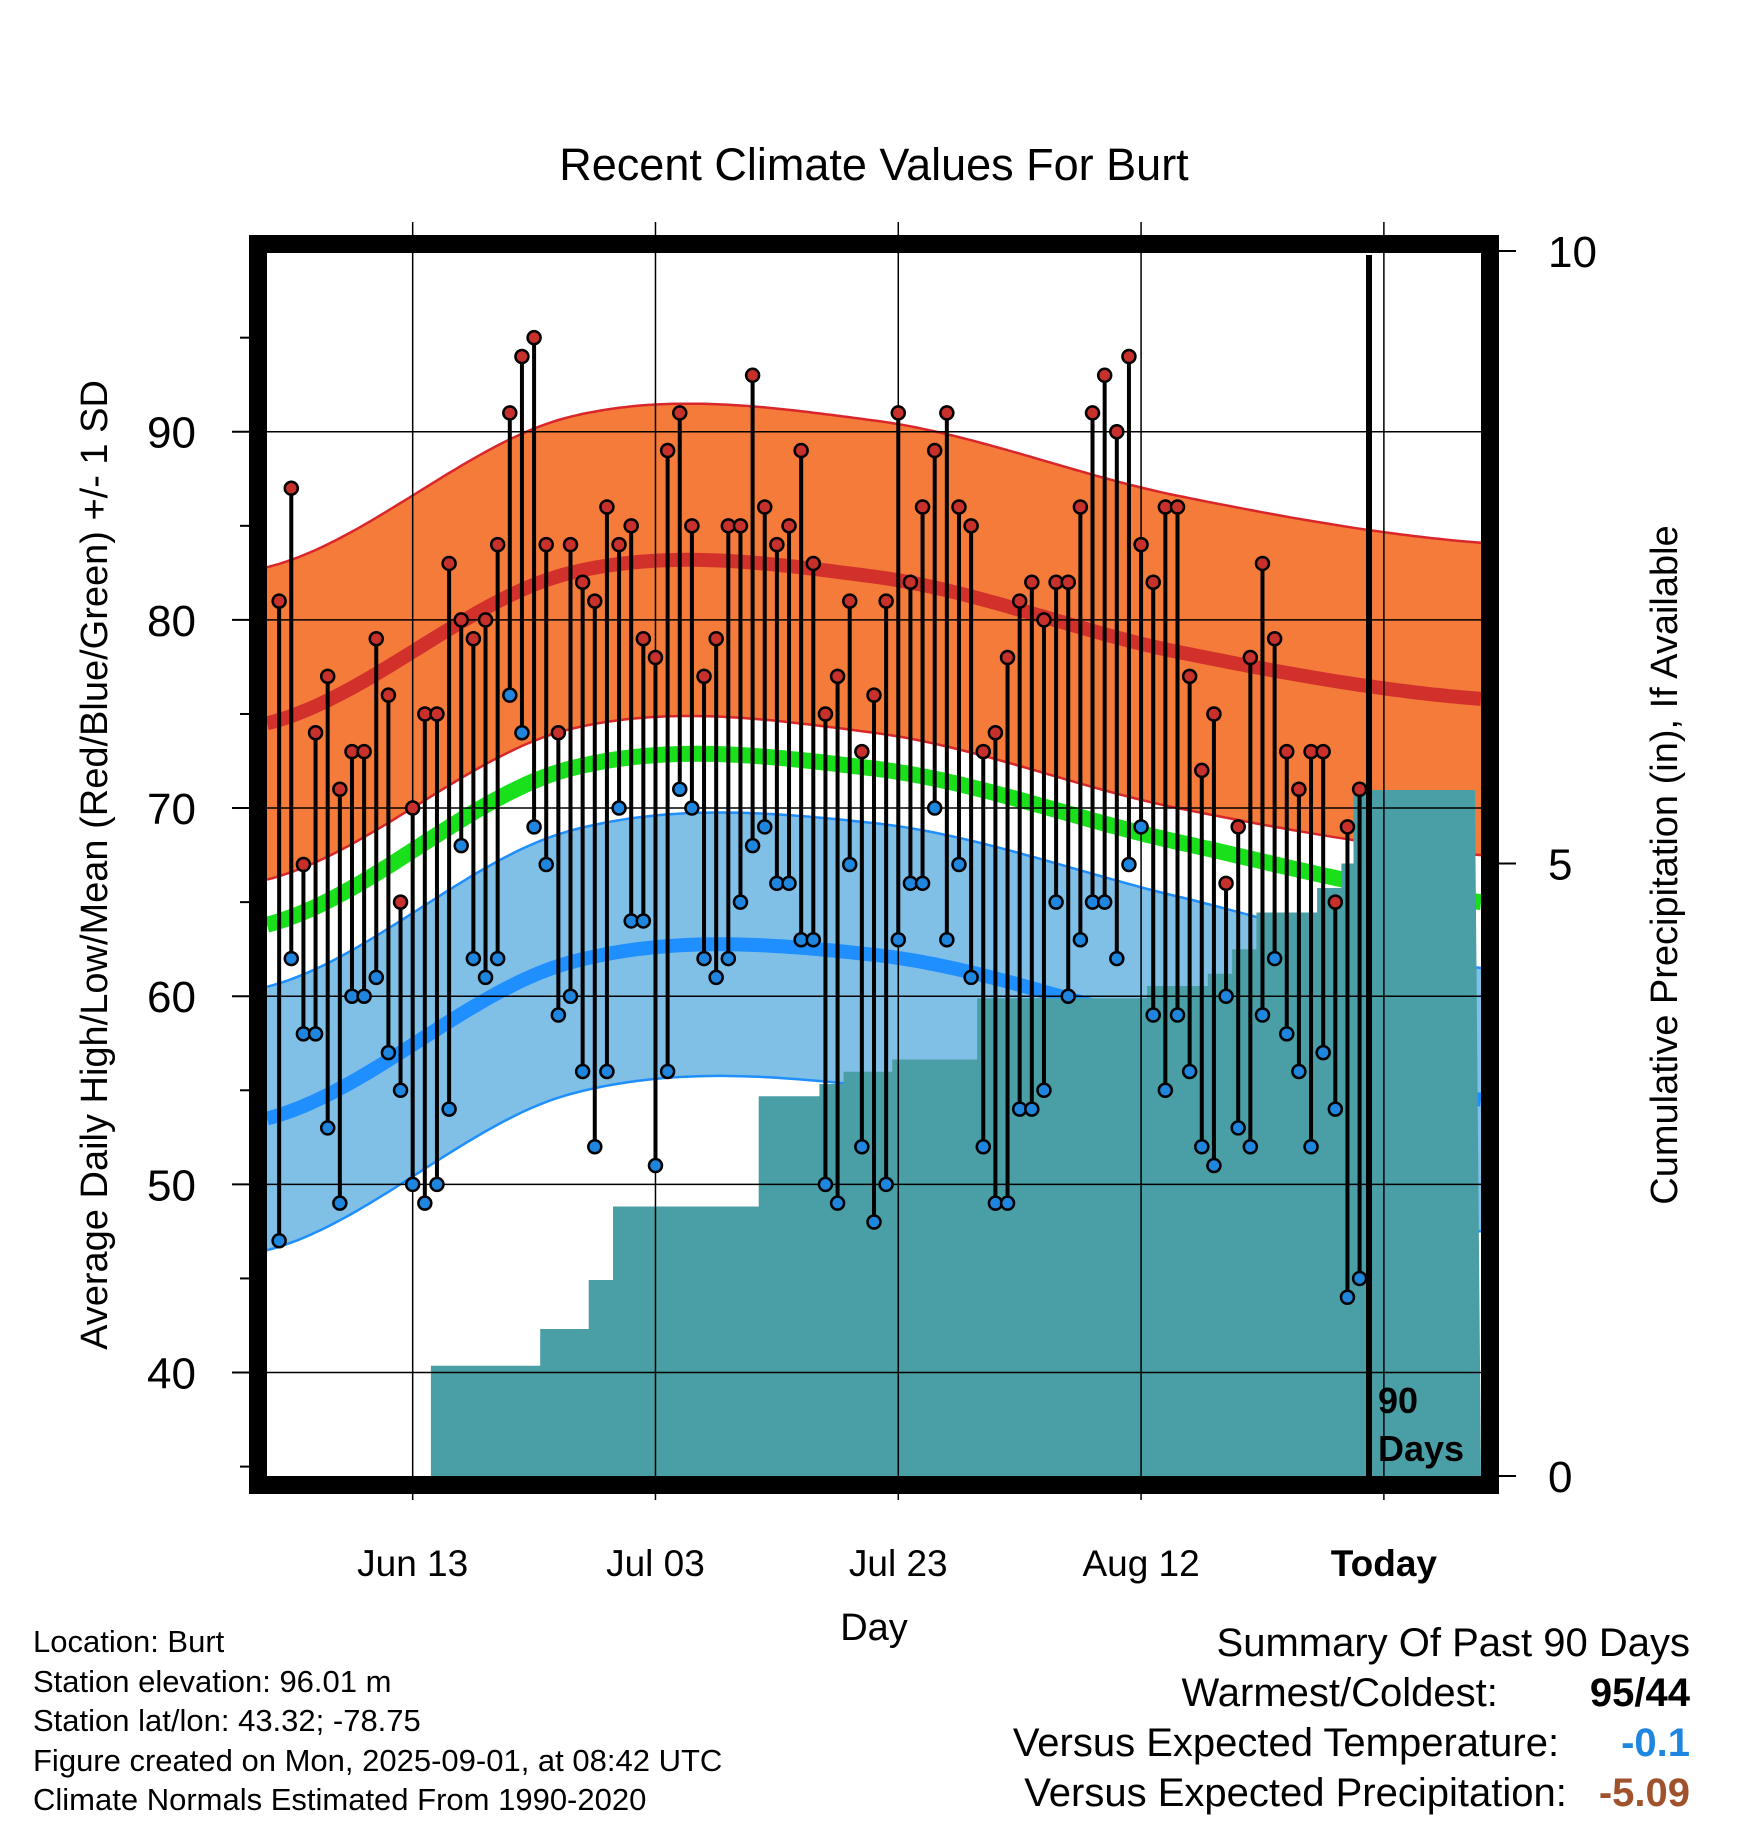 The width and height of the screenshot is (1748, 1828). Describe the element at coordinates (412, 1563) in the screenshot. I see `x-tick-label: Jun 13` at that location.